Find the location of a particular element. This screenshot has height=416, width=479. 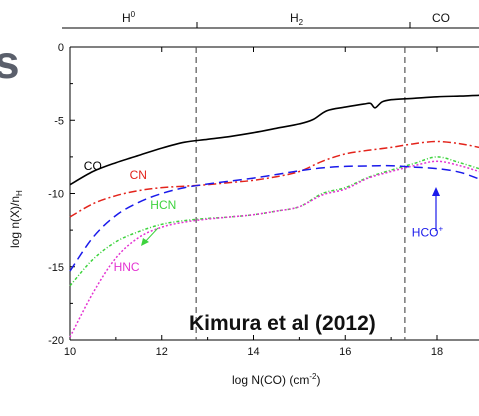

citation-text: Kimura et al (2012) is located at coordinates (282, 323).